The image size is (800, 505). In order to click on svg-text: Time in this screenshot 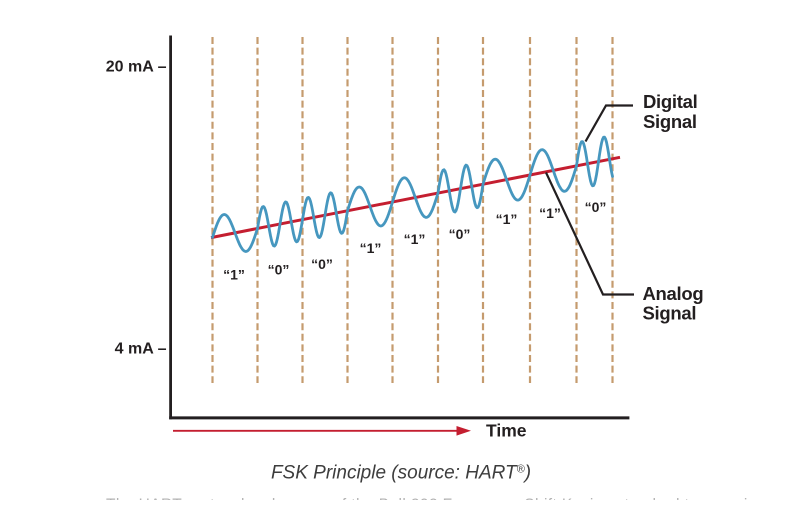, I will do `click(506, 431)`.